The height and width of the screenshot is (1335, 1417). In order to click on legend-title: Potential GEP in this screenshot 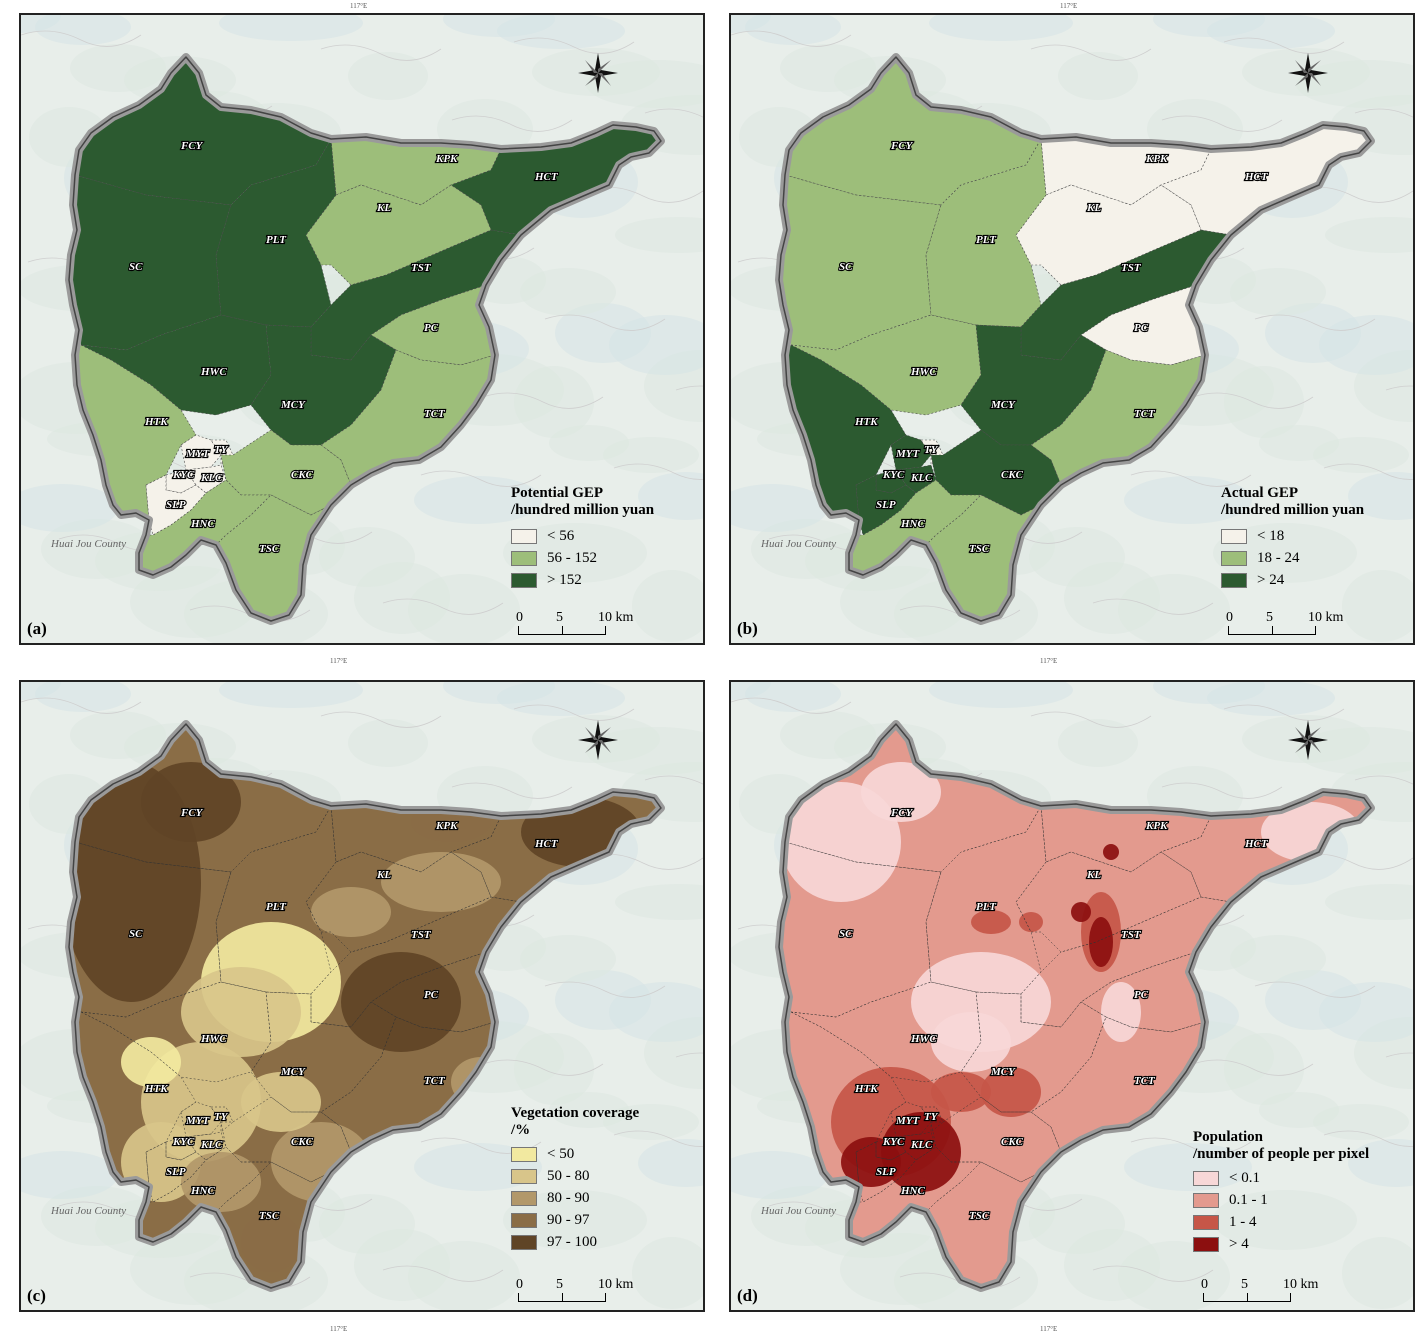, I will do `click(557, 493)`.